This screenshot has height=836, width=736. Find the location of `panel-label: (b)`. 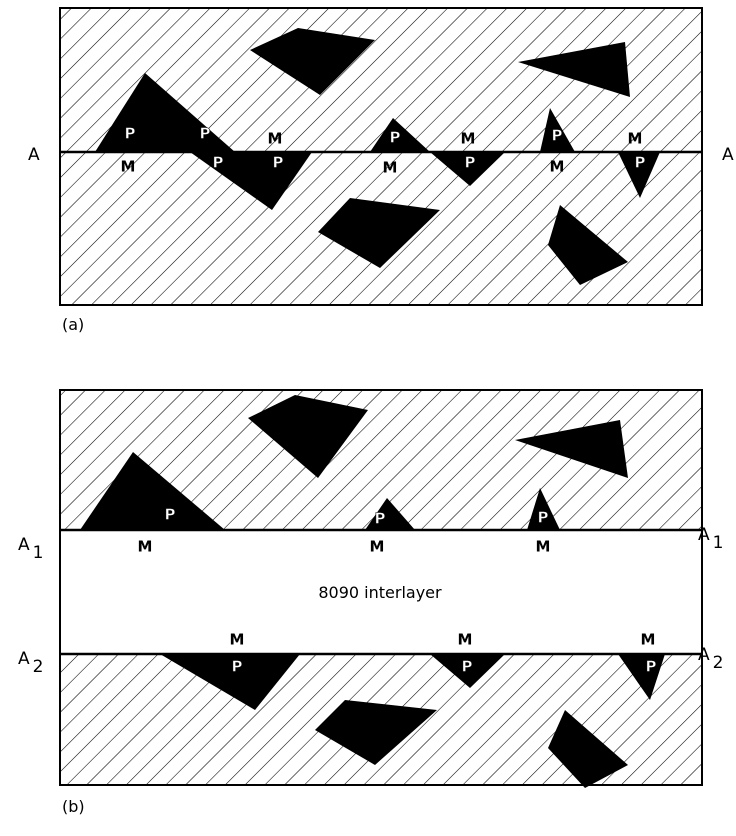

panel-label: (b) is located at coordinates (73, 806).